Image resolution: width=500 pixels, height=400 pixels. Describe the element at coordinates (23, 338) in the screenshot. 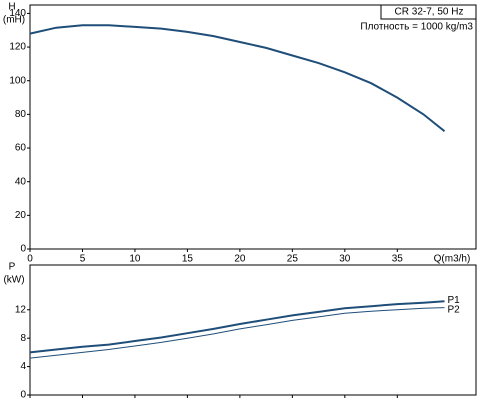

I see `y-tick-label: 8` at that location.